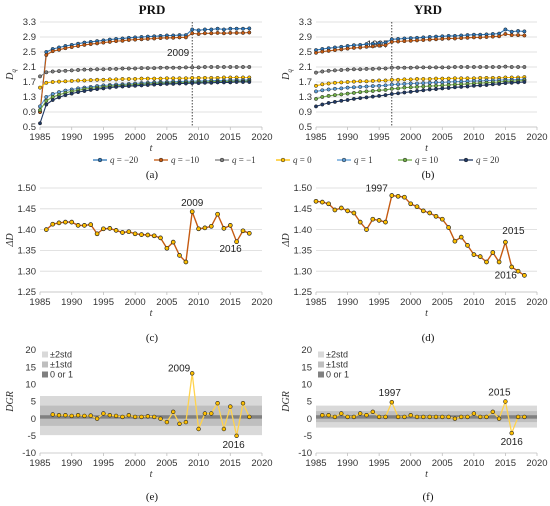  Describe the element at coordinates (306, 367) in the screenshot. I see `y-tick-label: 15` at that location.